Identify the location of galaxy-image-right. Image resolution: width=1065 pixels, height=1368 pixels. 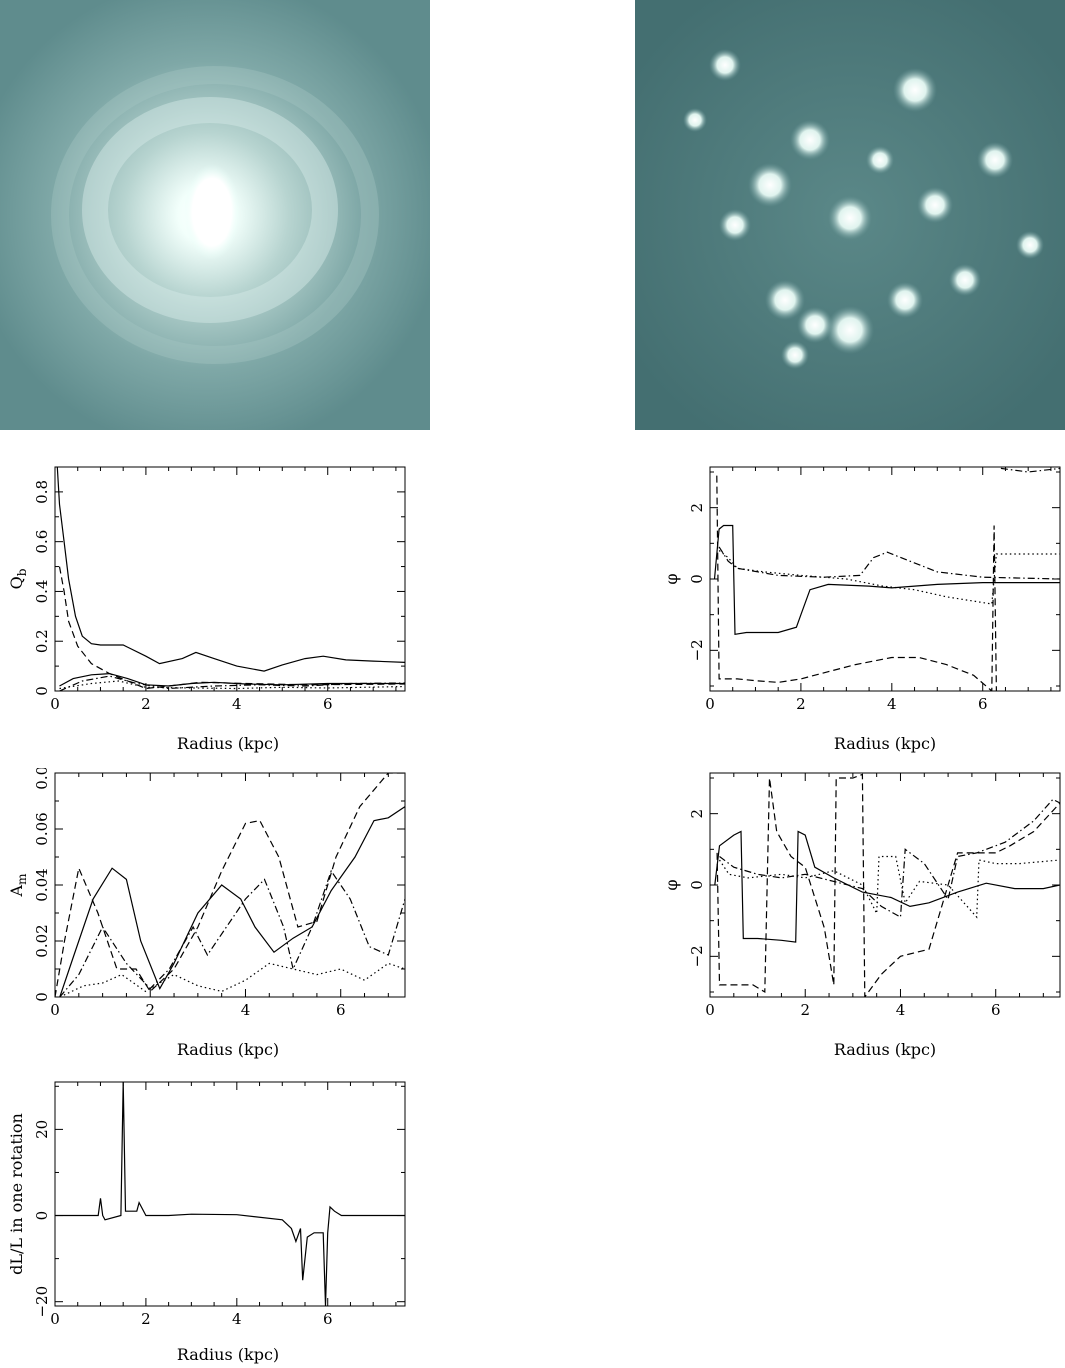
(850, 215).